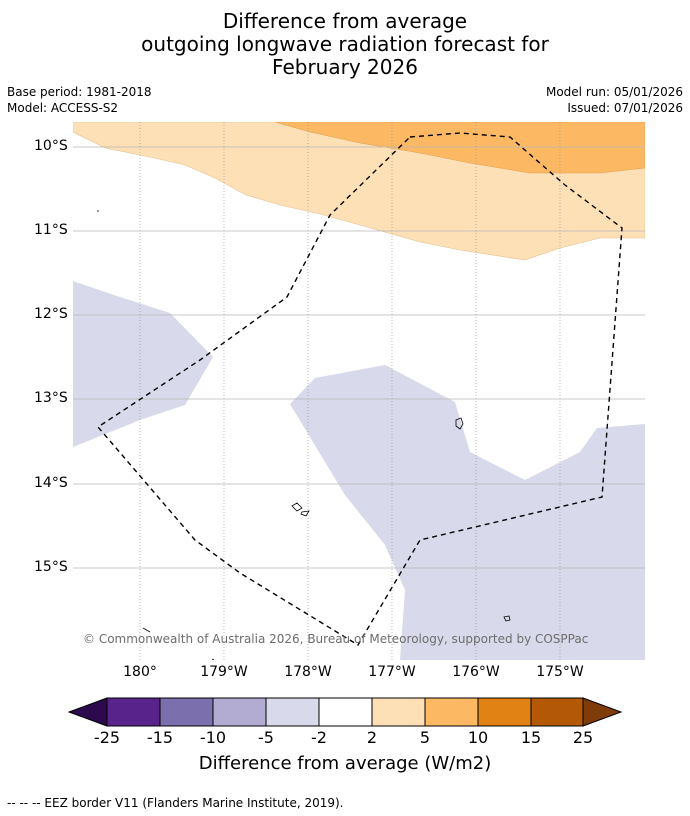 The image size is (690, 816). What do you see at coordinates (602, 712) in the screenshot?
I see `colorbar-extend-high` at bounding box center [602, 712].